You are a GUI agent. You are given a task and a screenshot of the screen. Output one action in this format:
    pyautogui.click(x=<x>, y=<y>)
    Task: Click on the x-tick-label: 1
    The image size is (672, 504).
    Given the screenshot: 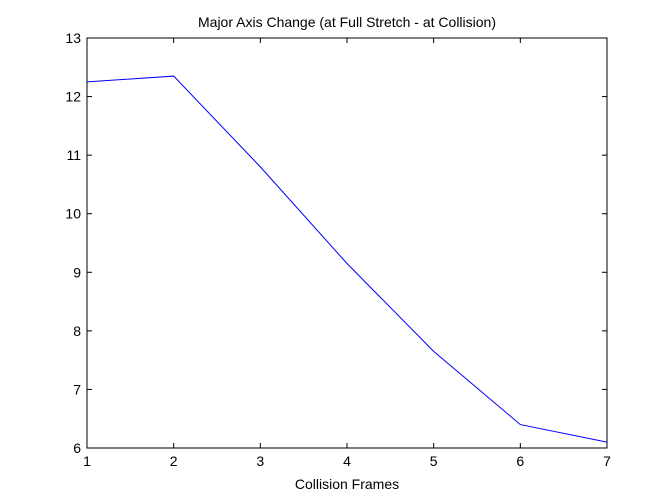 What is the action you would take?
    pyautogui.click(x=87, y=461)
    